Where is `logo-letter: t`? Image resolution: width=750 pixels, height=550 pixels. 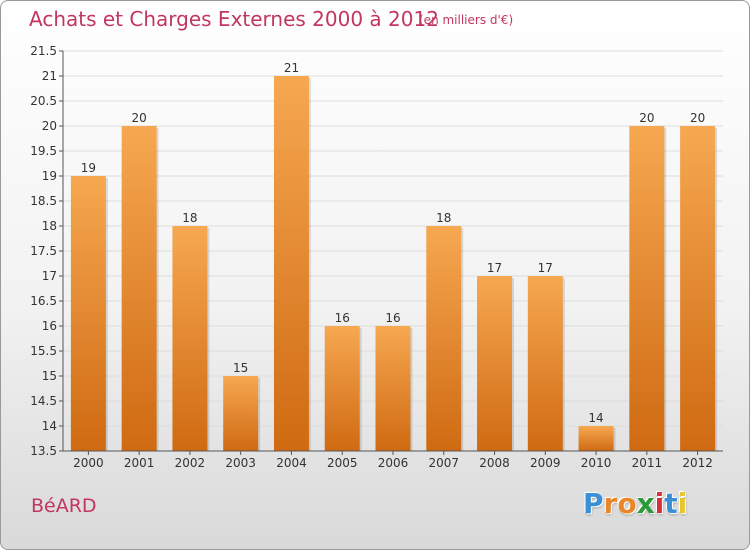 logo-letter: t is located at coordinates (671, 503).